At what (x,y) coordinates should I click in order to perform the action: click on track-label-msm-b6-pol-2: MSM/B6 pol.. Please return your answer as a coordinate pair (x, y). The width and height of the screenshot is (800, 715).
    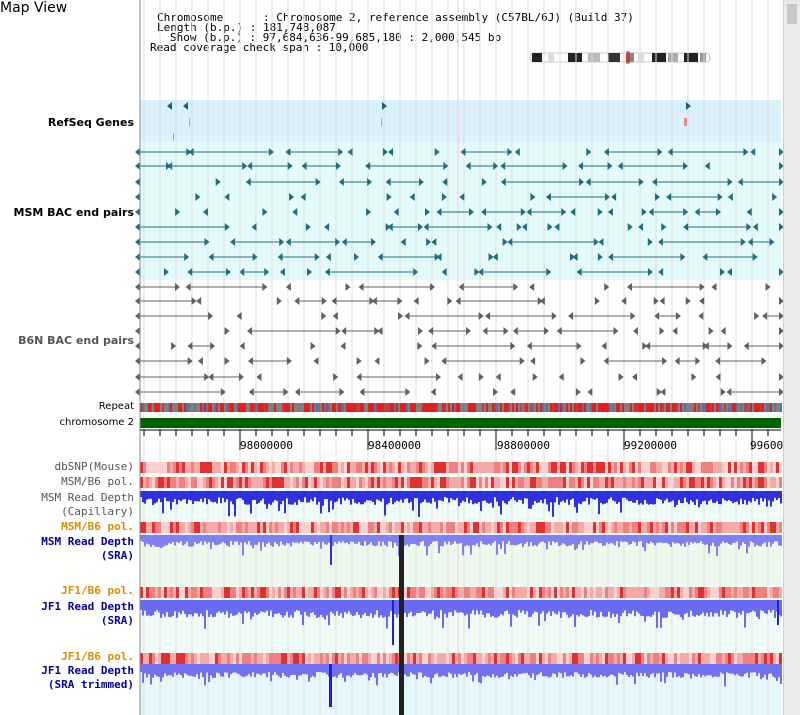
    Looking at the image, I should click on (97, 526).